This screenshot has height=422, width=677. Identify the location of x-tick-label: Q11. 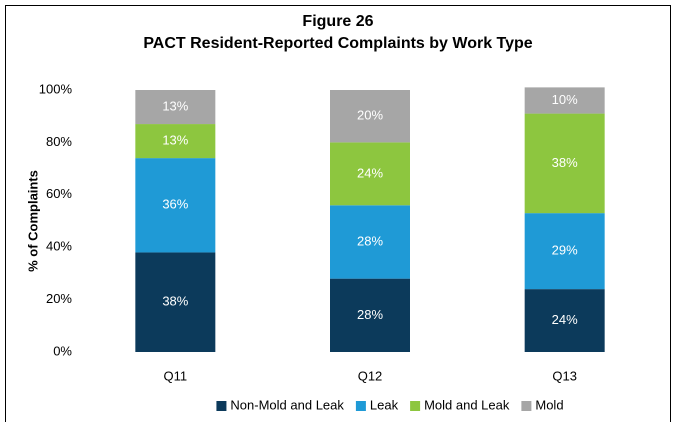
(176, 375).